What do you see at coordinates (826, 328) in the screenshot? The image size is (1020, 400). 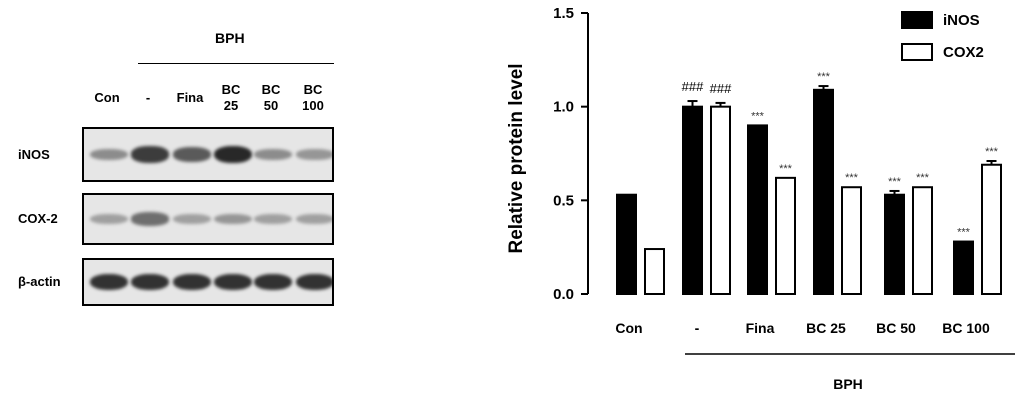 I see `x-category-label: BC 25` at bounding box center [826, 328].